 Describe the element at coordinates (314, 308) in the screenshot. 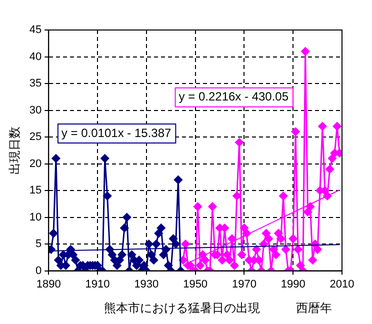

I see `x-axis-title: 西暦年` at that location.